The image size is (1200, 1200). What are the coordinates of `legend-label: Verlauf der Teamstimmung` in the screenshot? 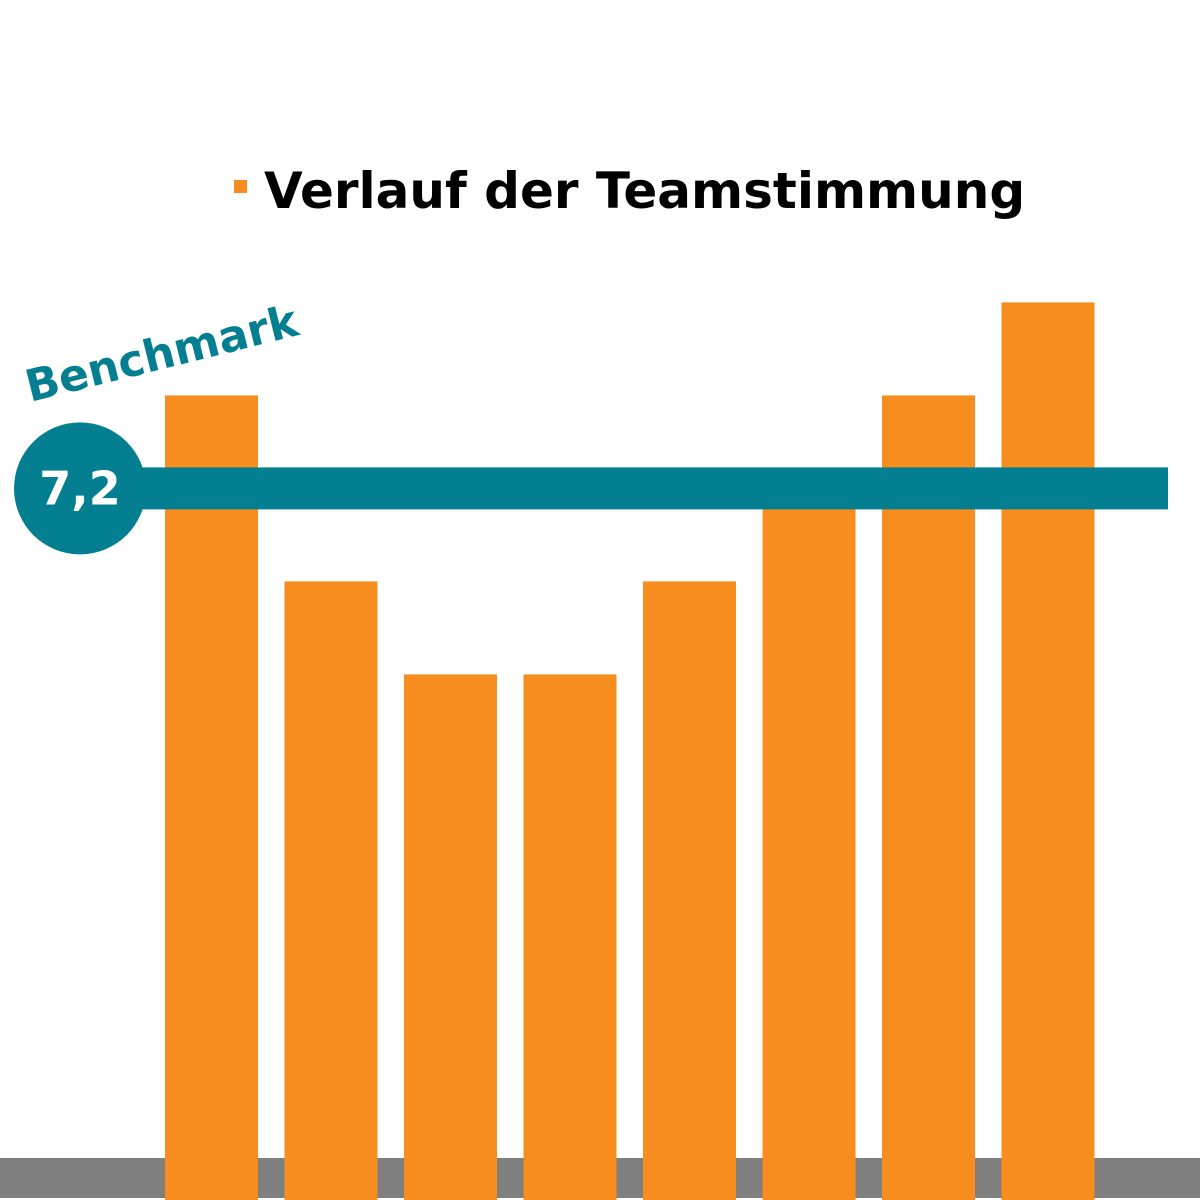 It's located at (644, 191).